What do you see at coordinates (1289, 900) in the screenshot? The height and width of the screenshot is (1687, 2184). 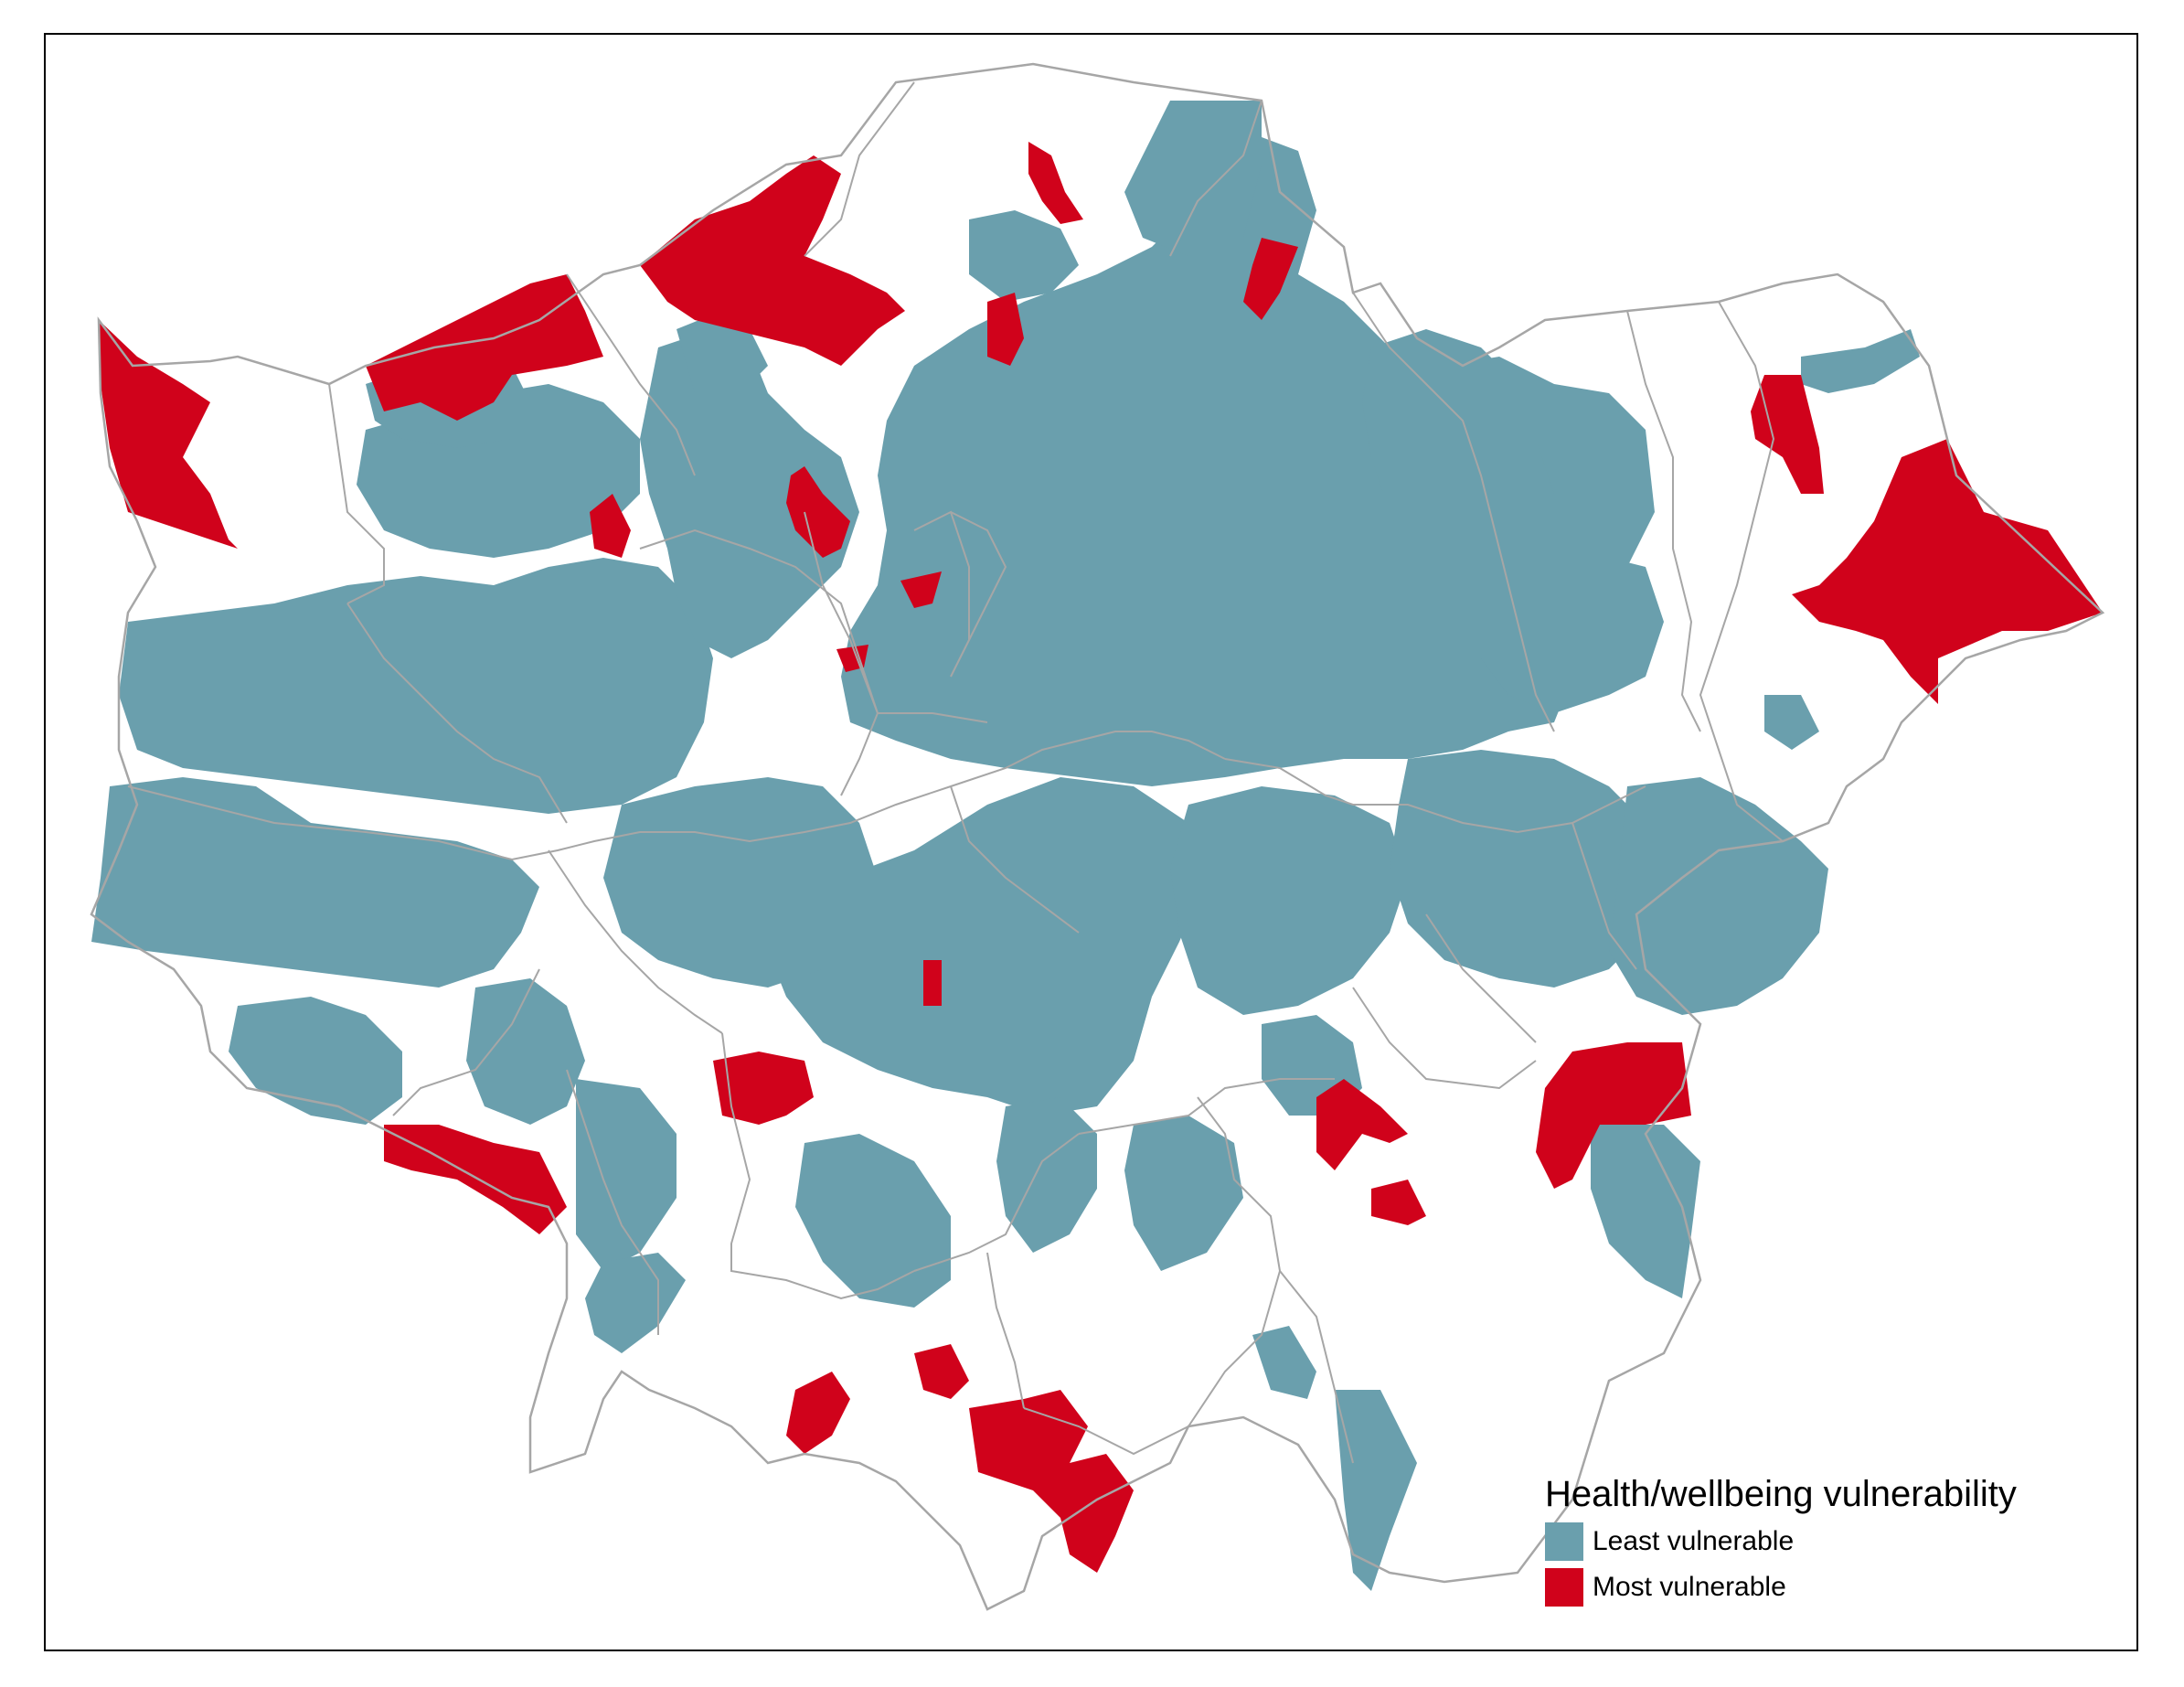 I see `least-vulnerable-area-southeast-central` at bounding box center [1289, 900].